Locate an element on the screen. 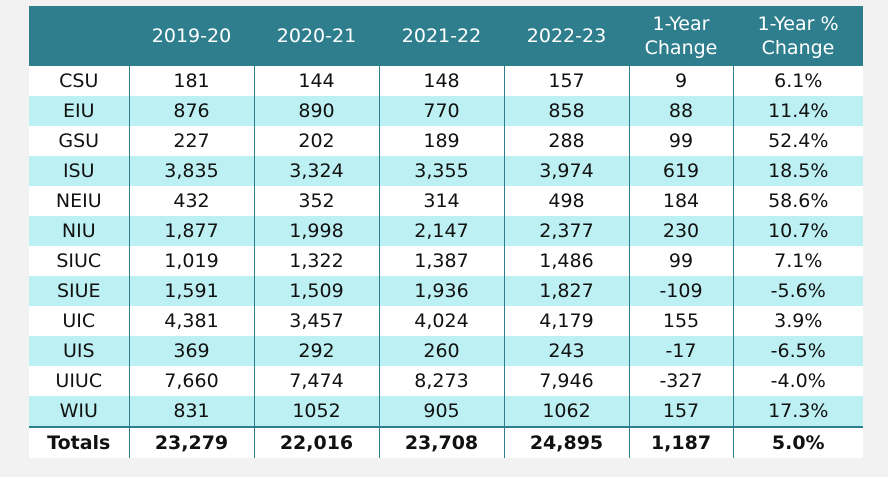  cell-2020-21: 144 is located at coordinates (316, 81).